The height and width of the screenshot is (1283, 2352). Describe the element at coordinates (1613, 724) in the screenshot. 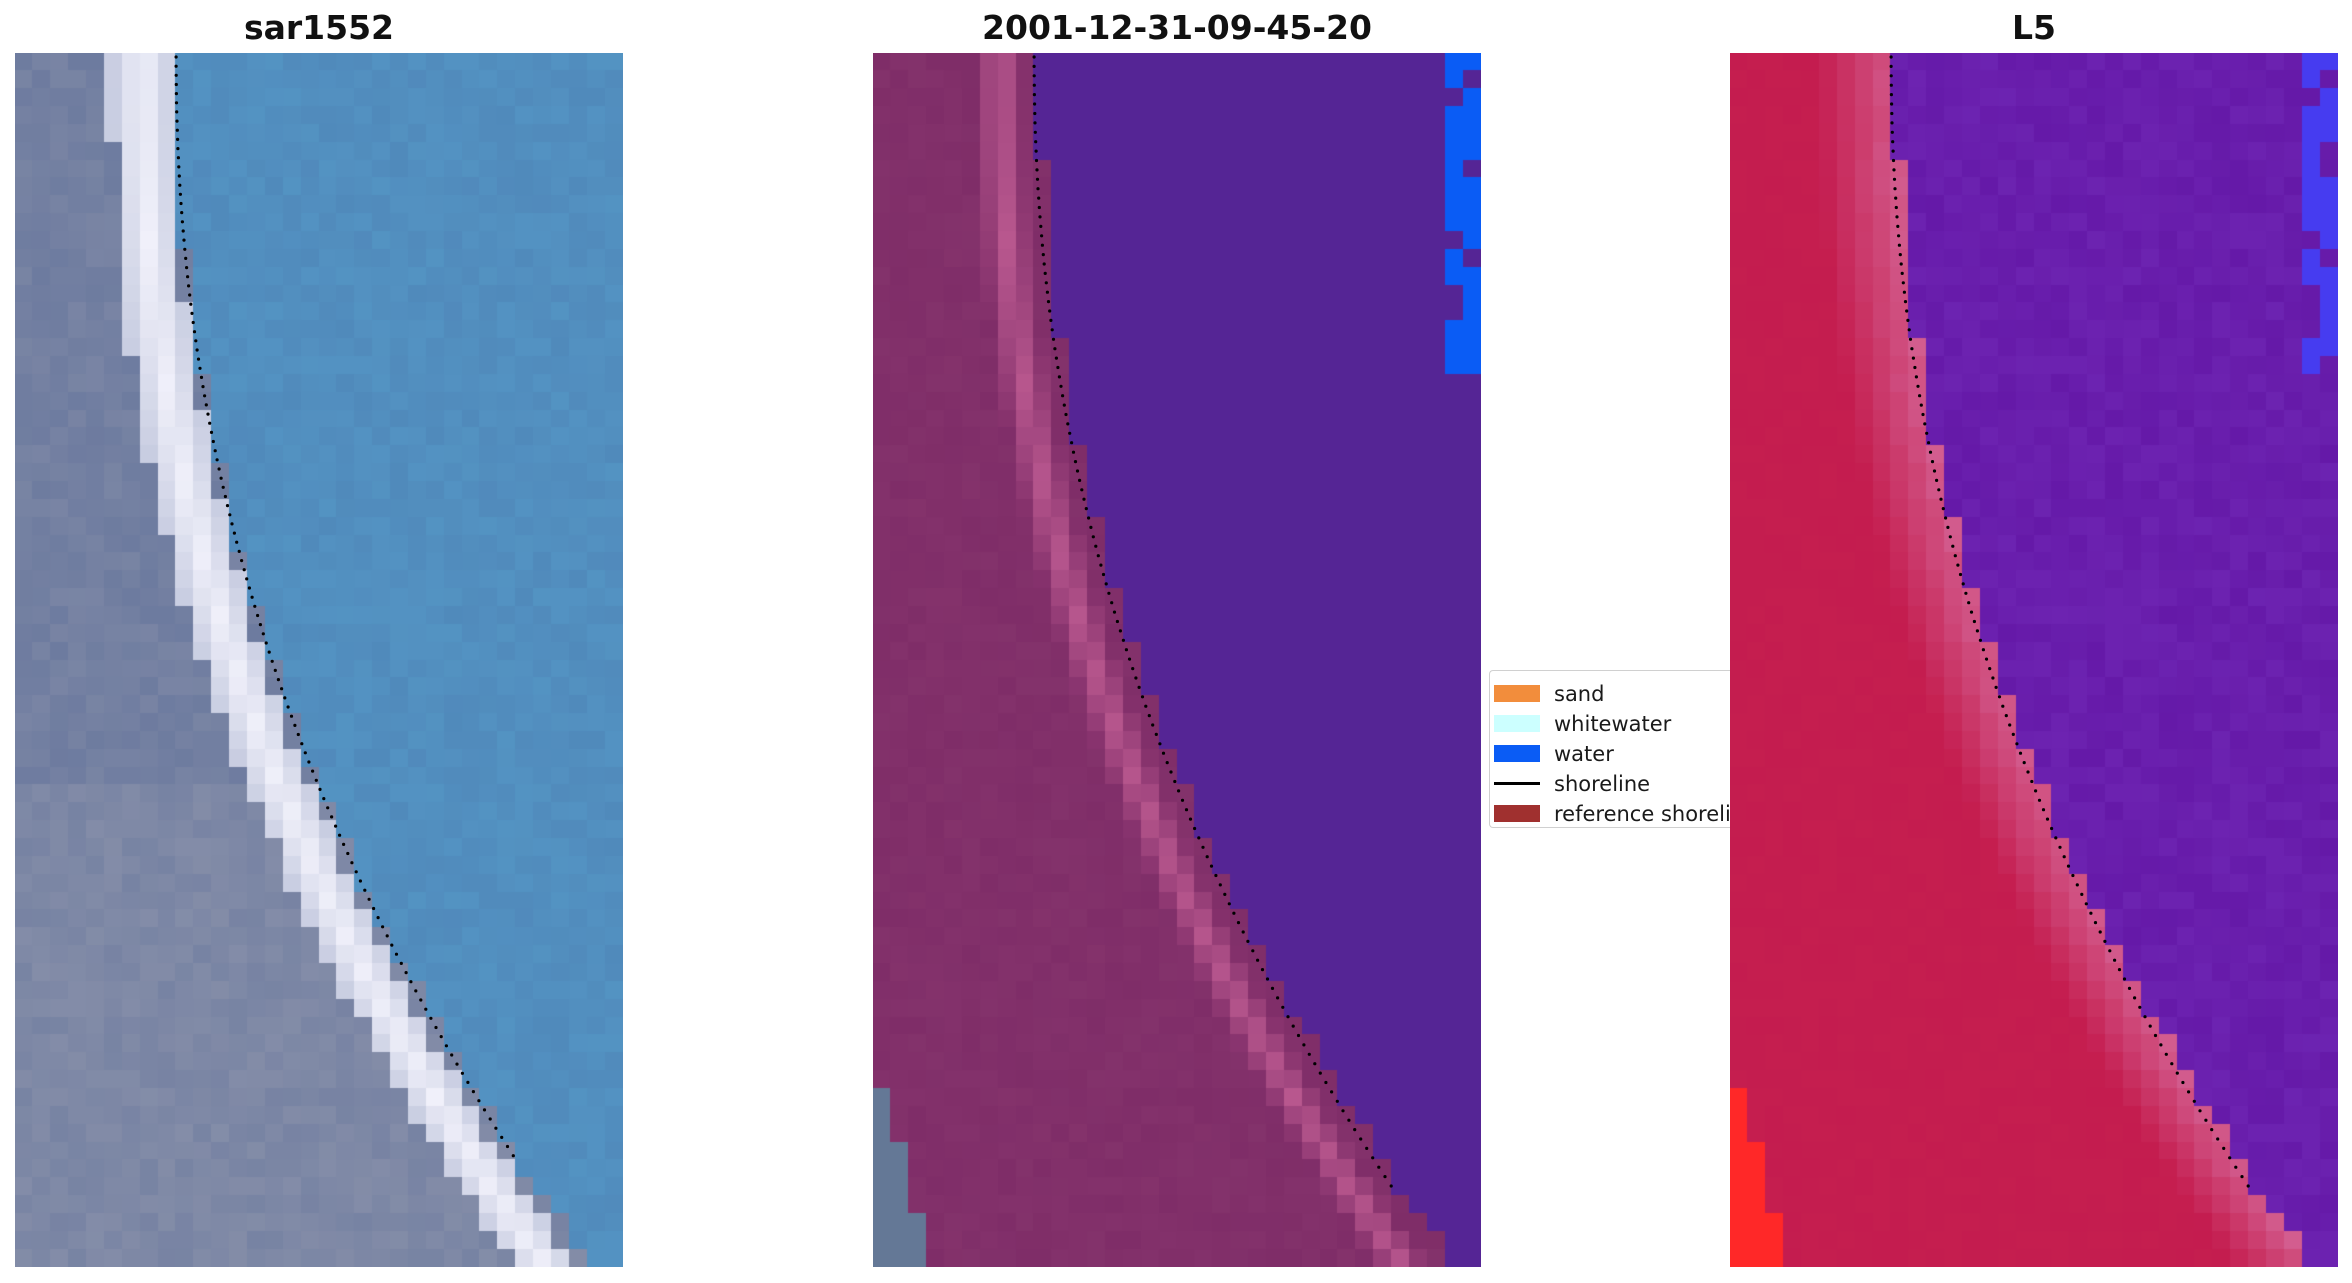

I see `legend-label-whitewater: whitewater` at that location.